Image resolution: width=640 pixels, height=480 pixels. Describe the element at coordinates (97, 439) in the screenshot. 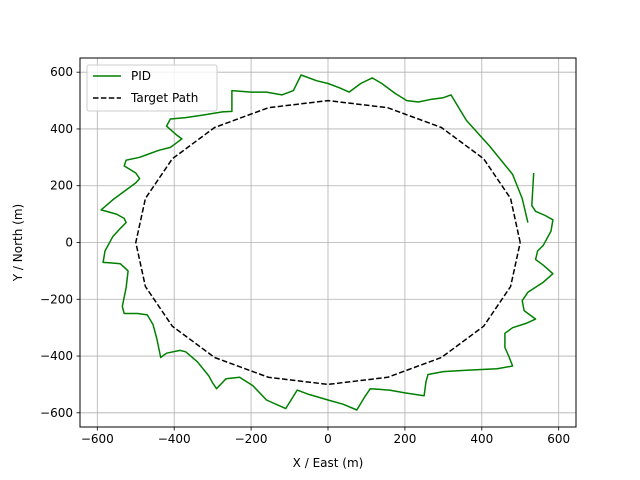

I see `x-tick-label: −600` at that location.